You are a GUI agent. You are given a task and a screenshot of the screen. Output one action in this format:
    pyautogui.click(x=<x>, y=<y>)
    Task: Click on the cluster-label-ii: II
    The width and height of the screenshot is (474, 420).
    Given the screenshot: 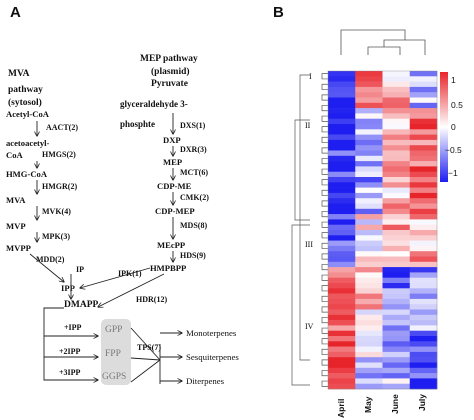 What is the action you would take?
    pyautogui.click(x=308, y=125)
    